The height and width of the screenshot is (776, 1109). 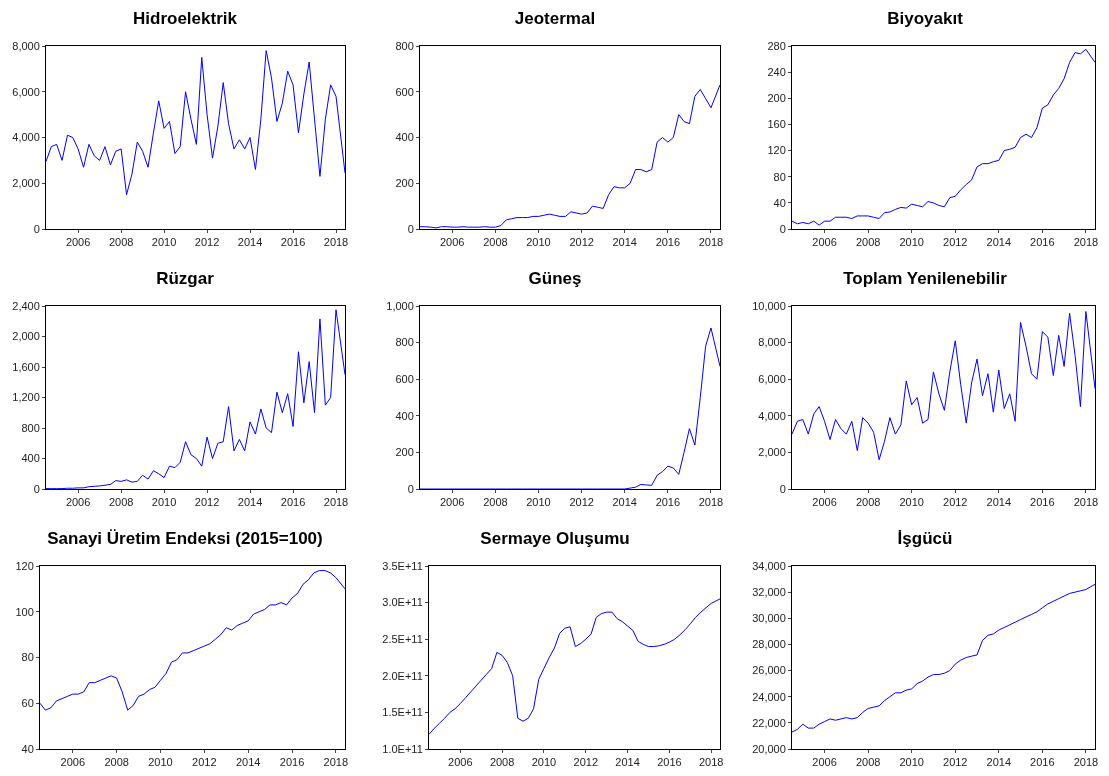 What do you see at coordinates (185, 18) in the screenshot?
I see `chart-title: Hidroelektrik` at bounding box center [185, 18].